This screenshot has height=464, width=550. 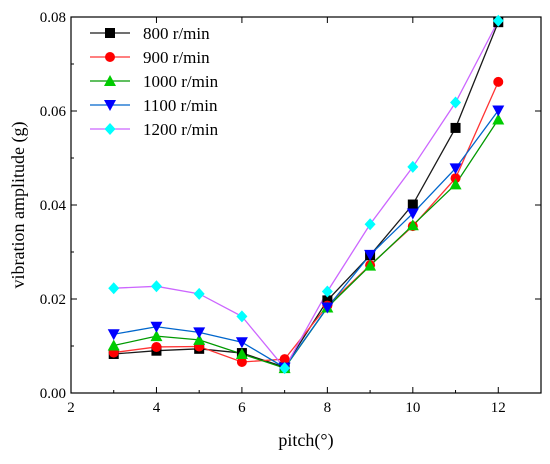 I want to click on x-tick-label: 8, so click(x=328, y=408).